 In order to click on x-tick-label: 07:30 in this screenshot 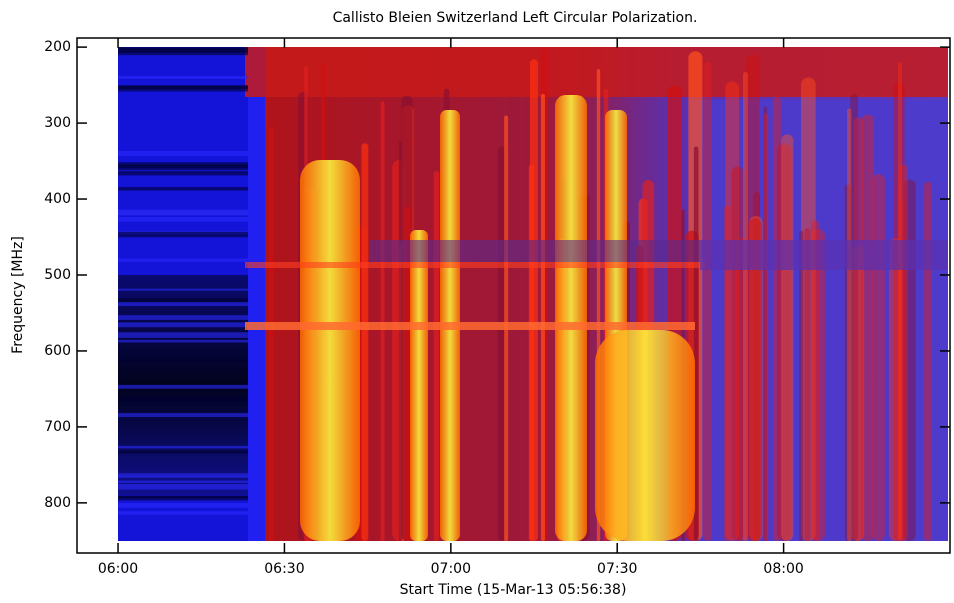, I will do `click(617, 569)`.